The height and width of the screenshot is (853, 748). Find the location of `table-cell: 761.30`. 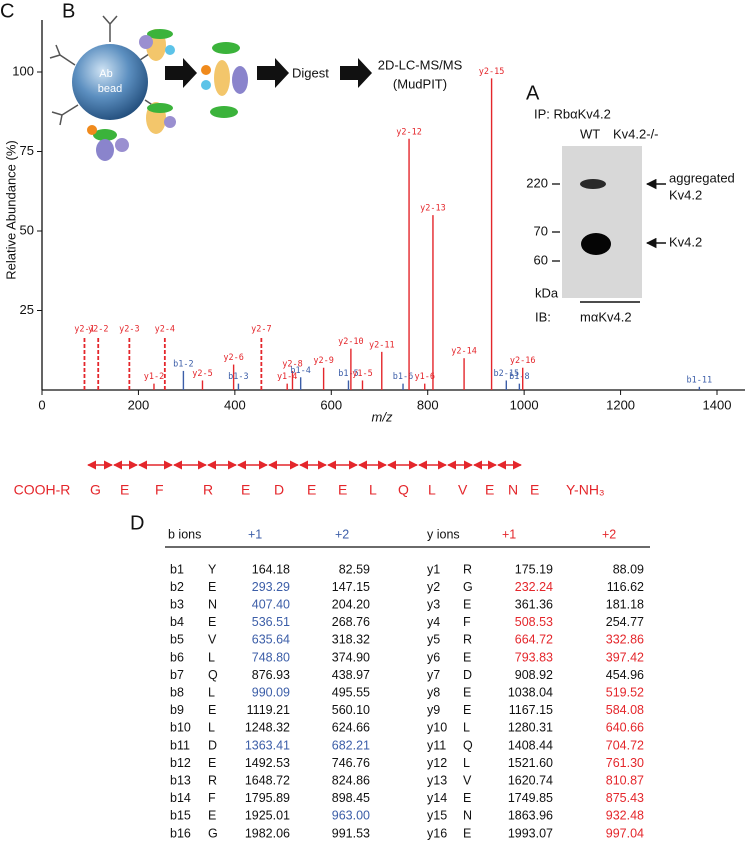

table-cell: 761.30 is located at coordinates (625, 763).